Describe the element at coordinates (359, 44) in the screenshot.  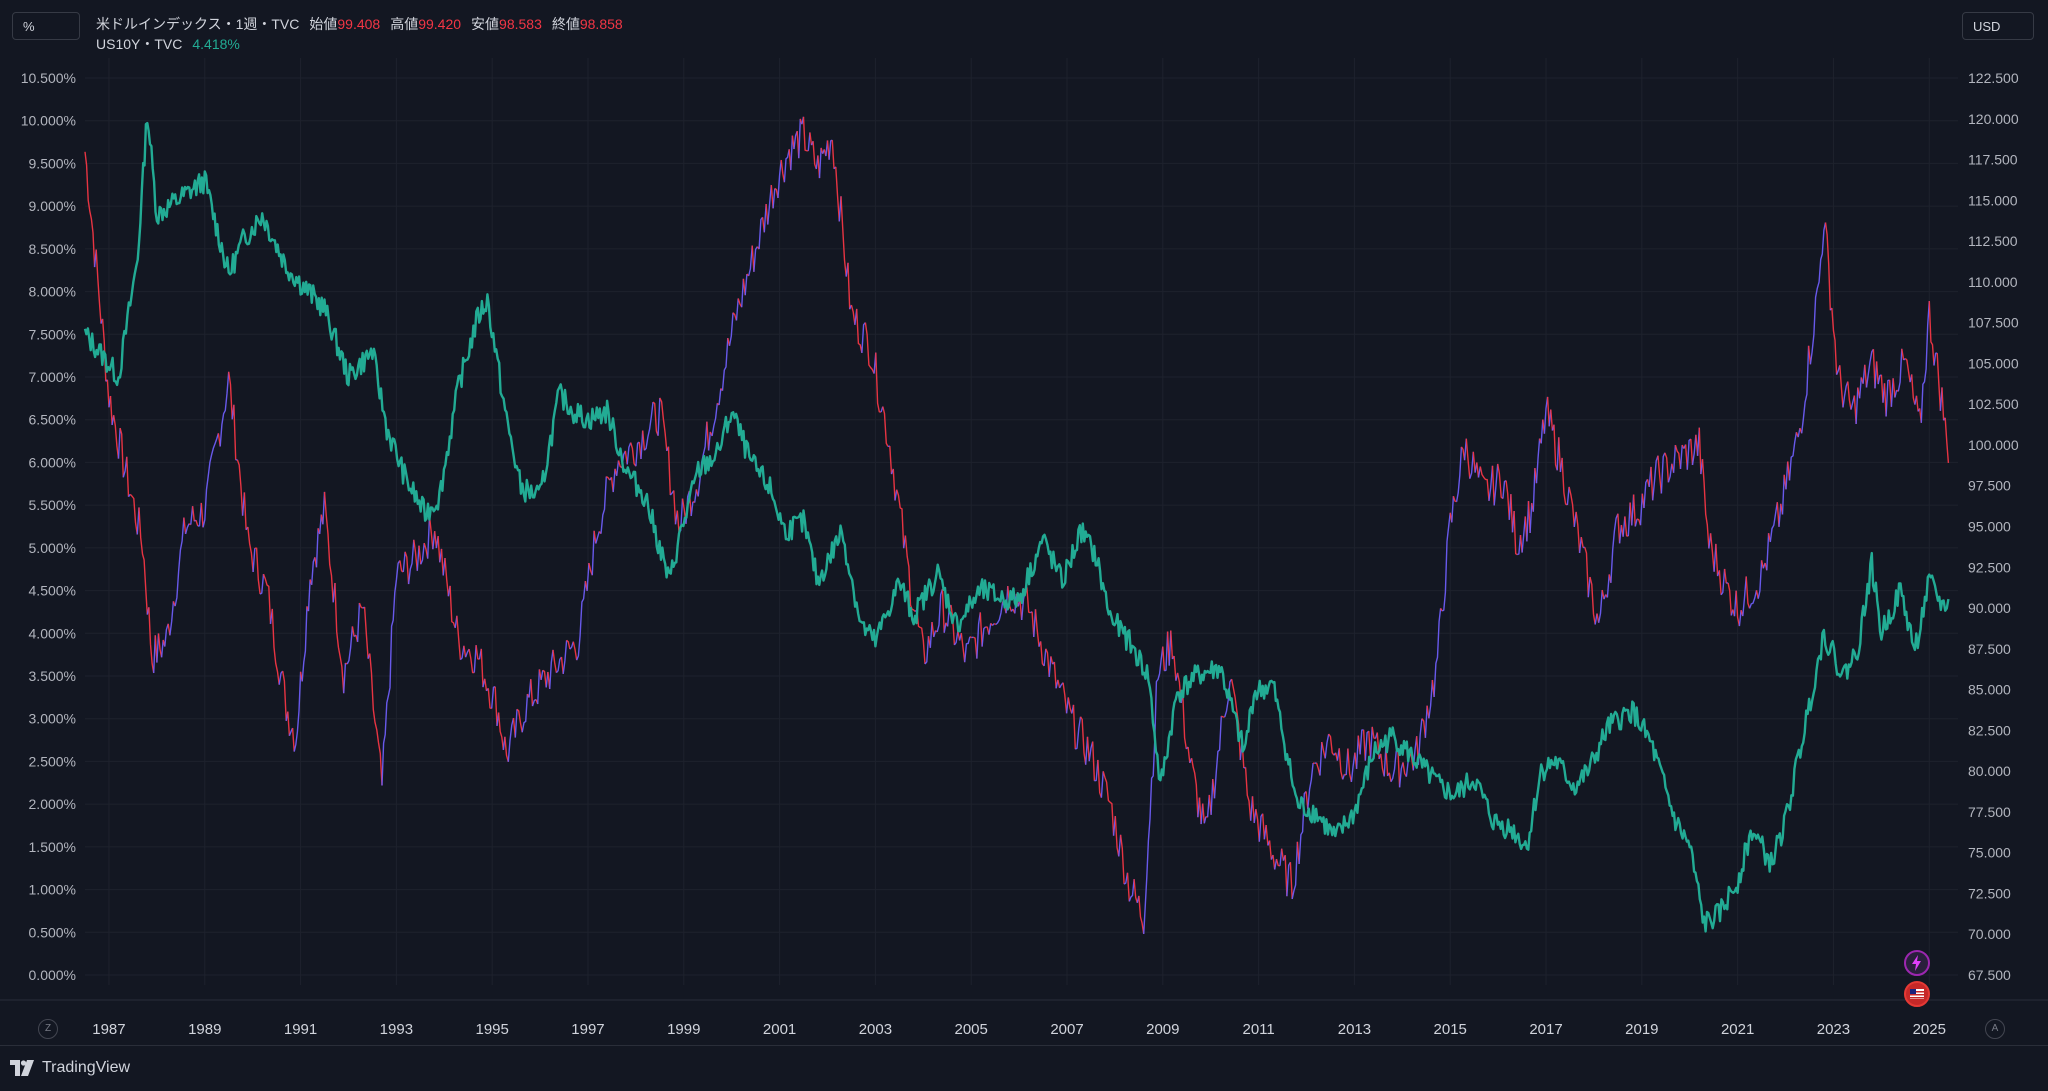
I see `legend-second-row: US10Y・TVC 4.418%` at that location.